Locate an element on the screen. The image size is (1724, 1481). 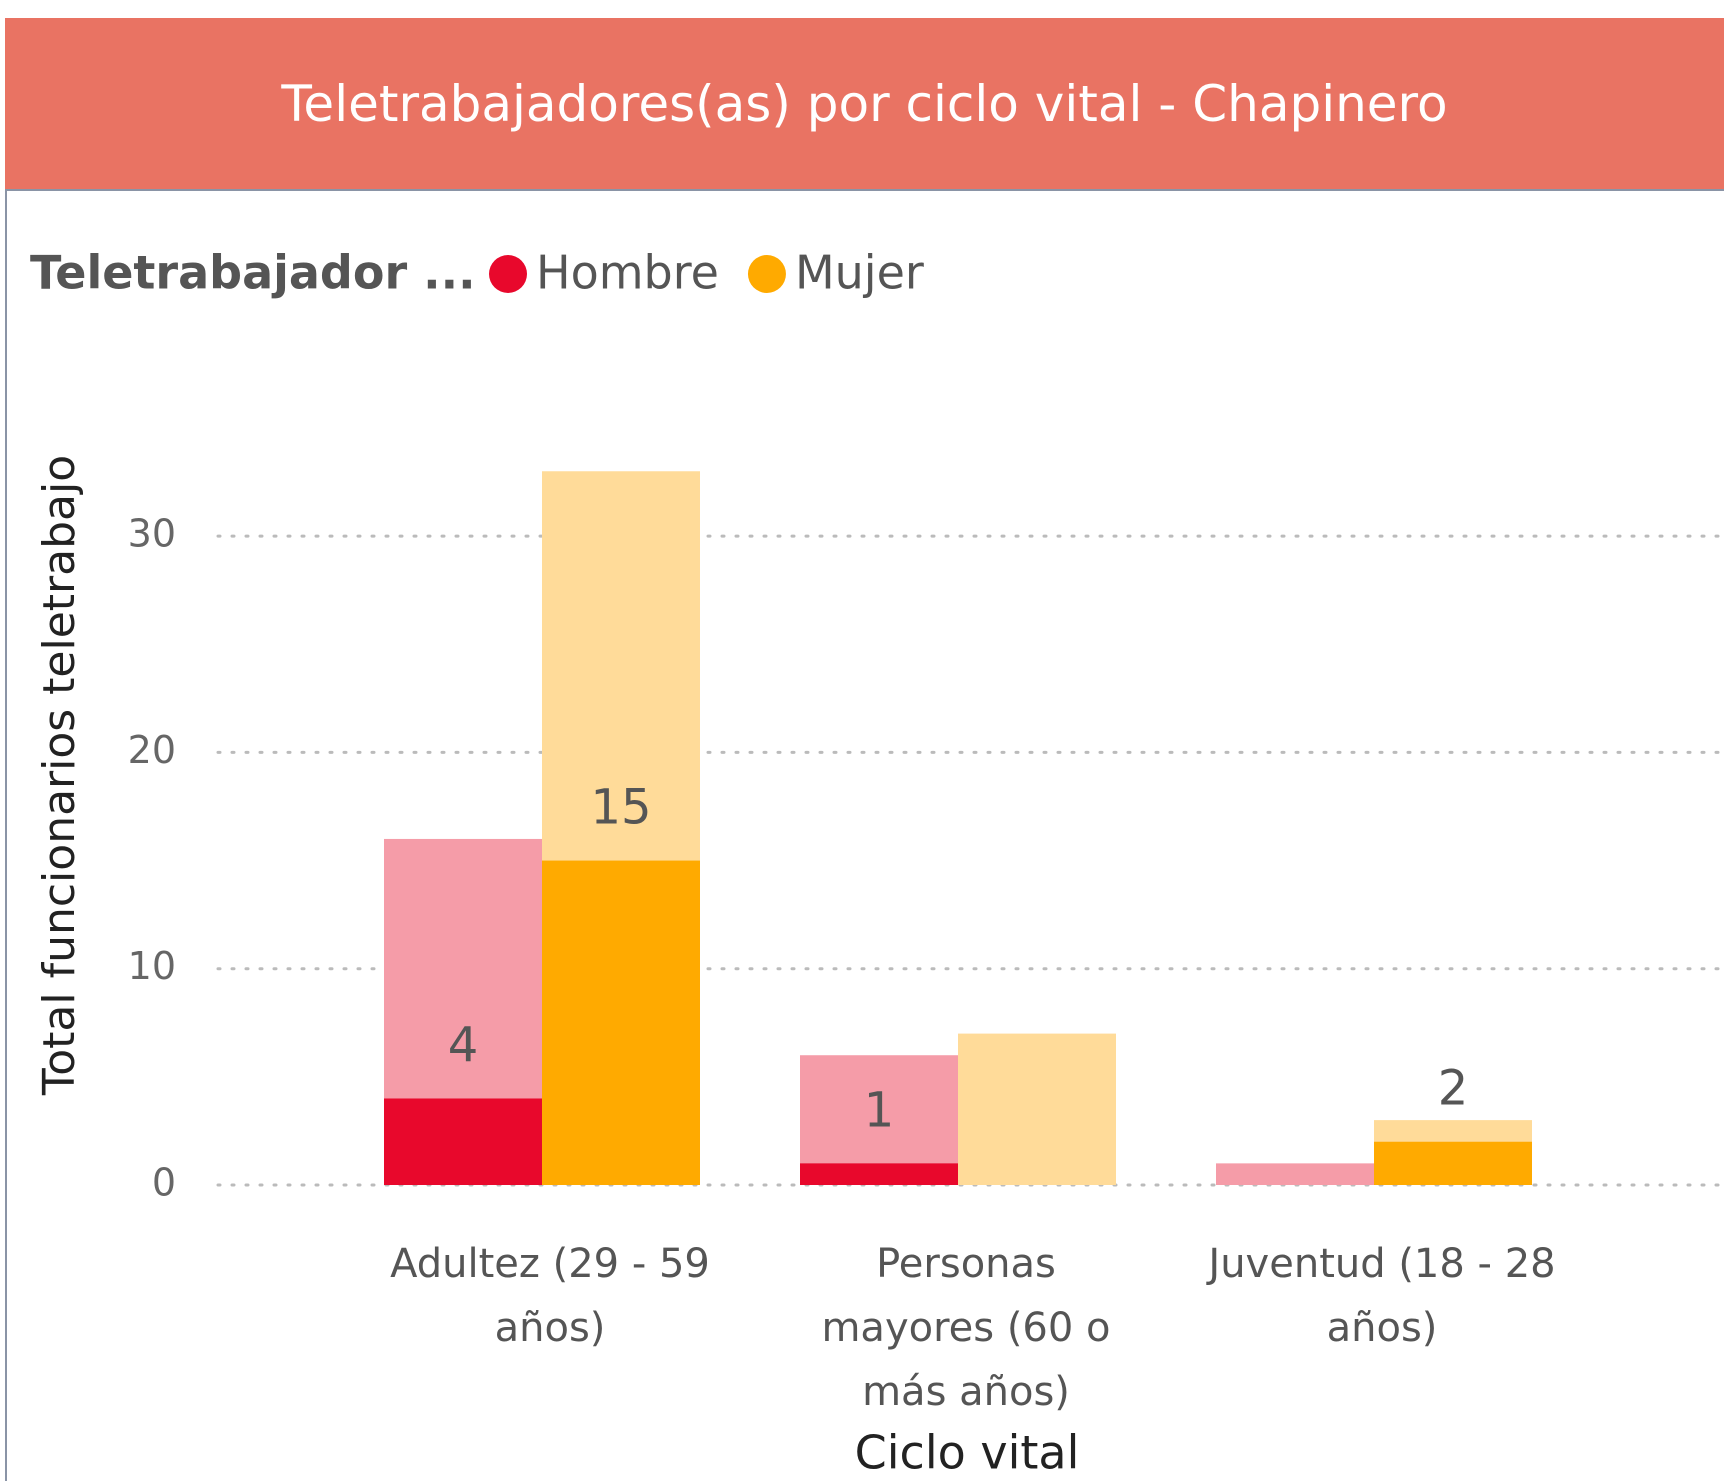
data-label: 4 is located at coordinates (463, 1045).